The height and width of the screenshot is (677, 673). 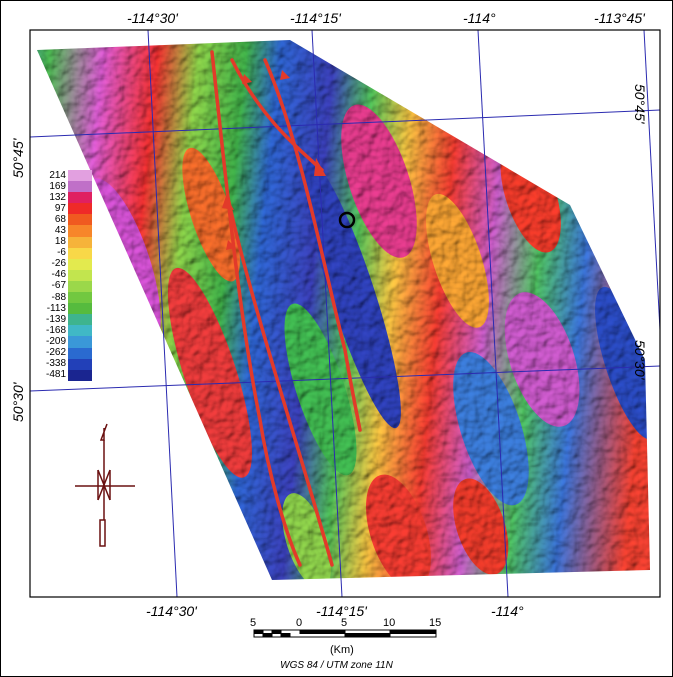 What do you see at coordinates (619, 18) in the screenshot?
I see `top-lon-label: -113°45'` at bounding box center [619, 18].